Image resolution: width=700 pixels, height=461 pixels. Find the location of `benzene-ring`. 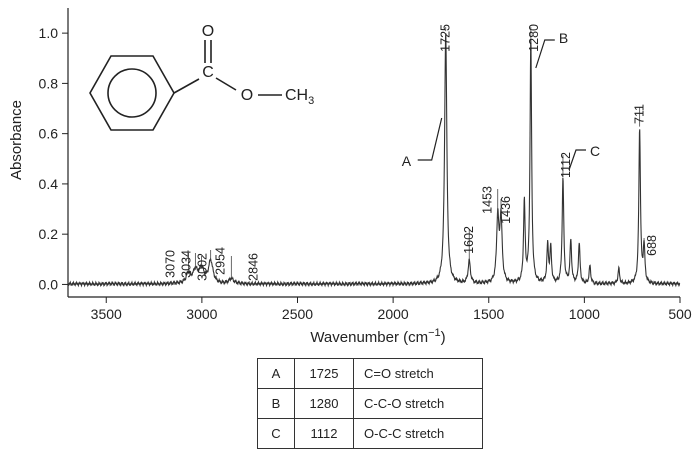

benzene-ring is located at coordinates (132, 93).